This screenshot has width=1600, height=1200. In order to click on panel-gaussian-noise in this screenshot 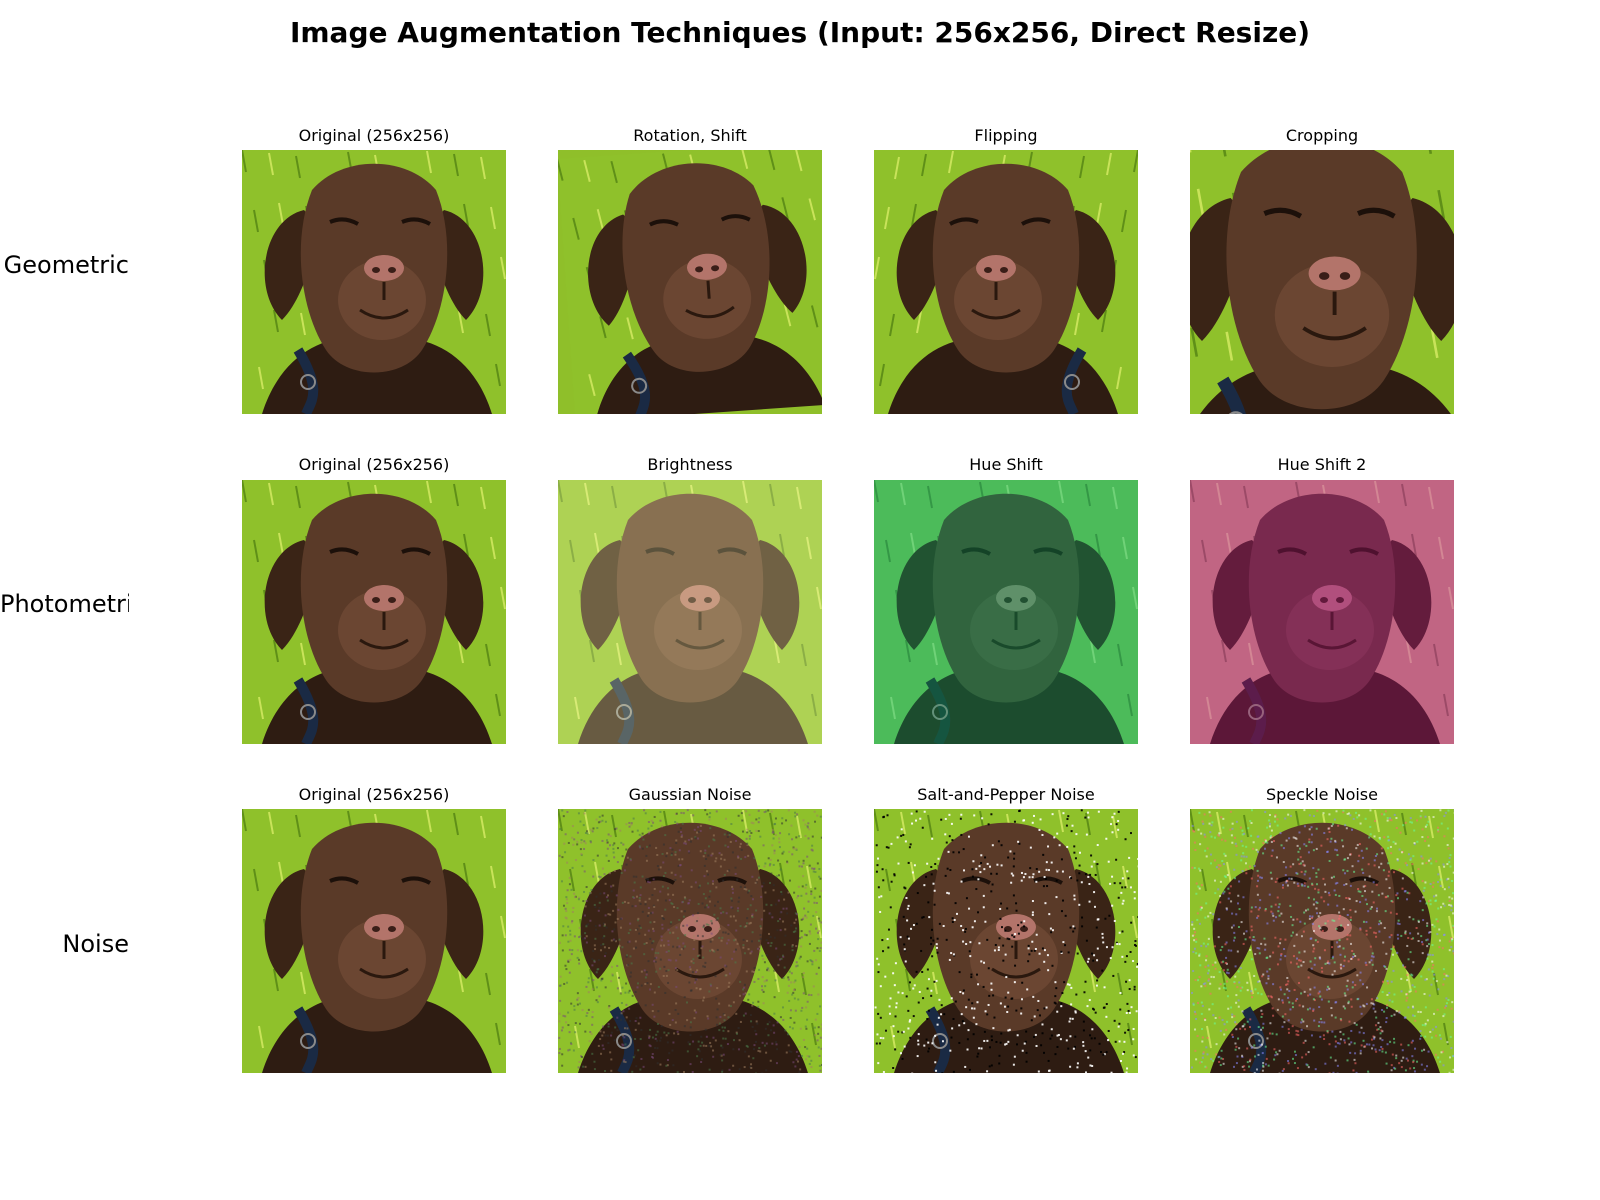, I will do `click(690, 941)`.